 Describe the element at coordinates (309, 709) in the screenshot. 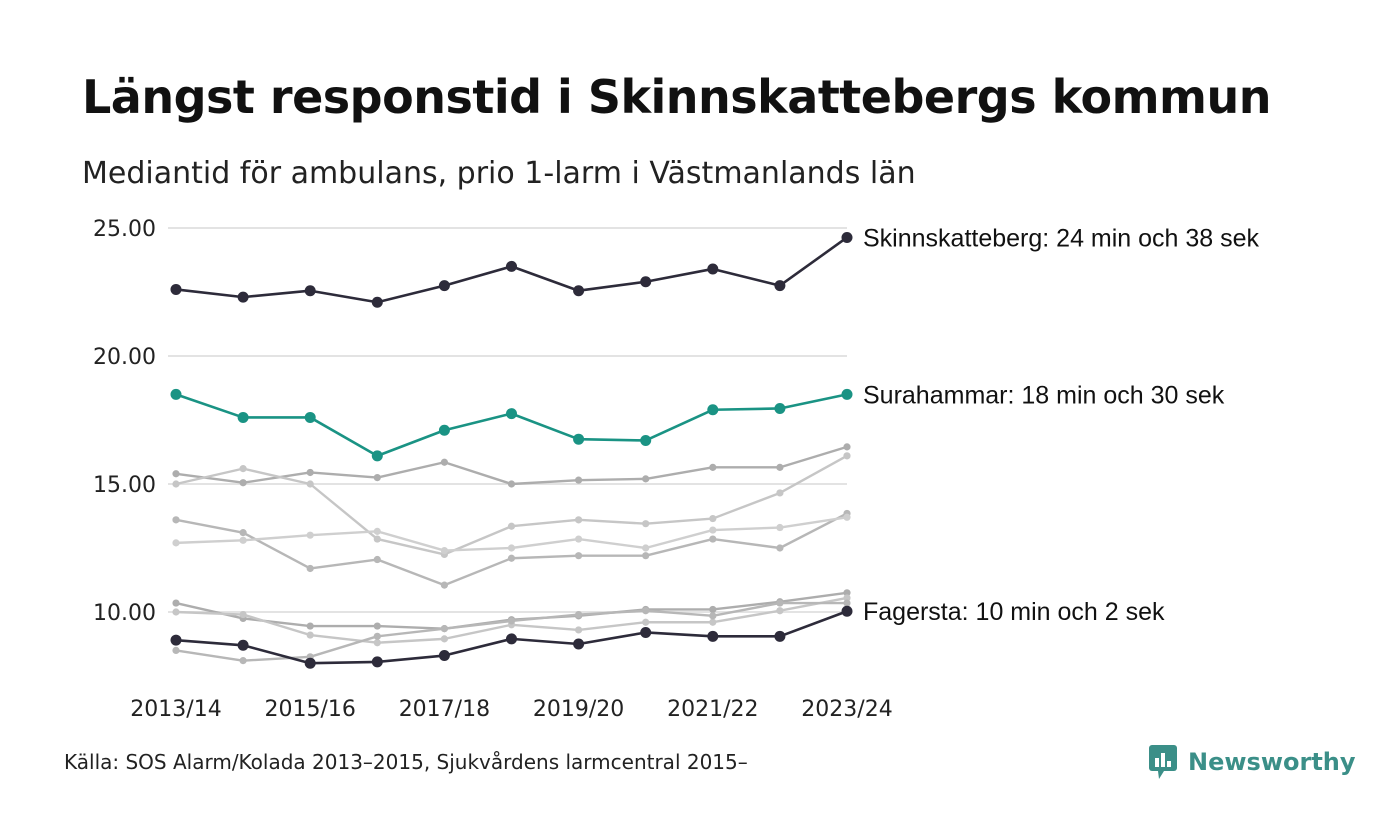

I see `x-tick-label: 2015/16` at that location.